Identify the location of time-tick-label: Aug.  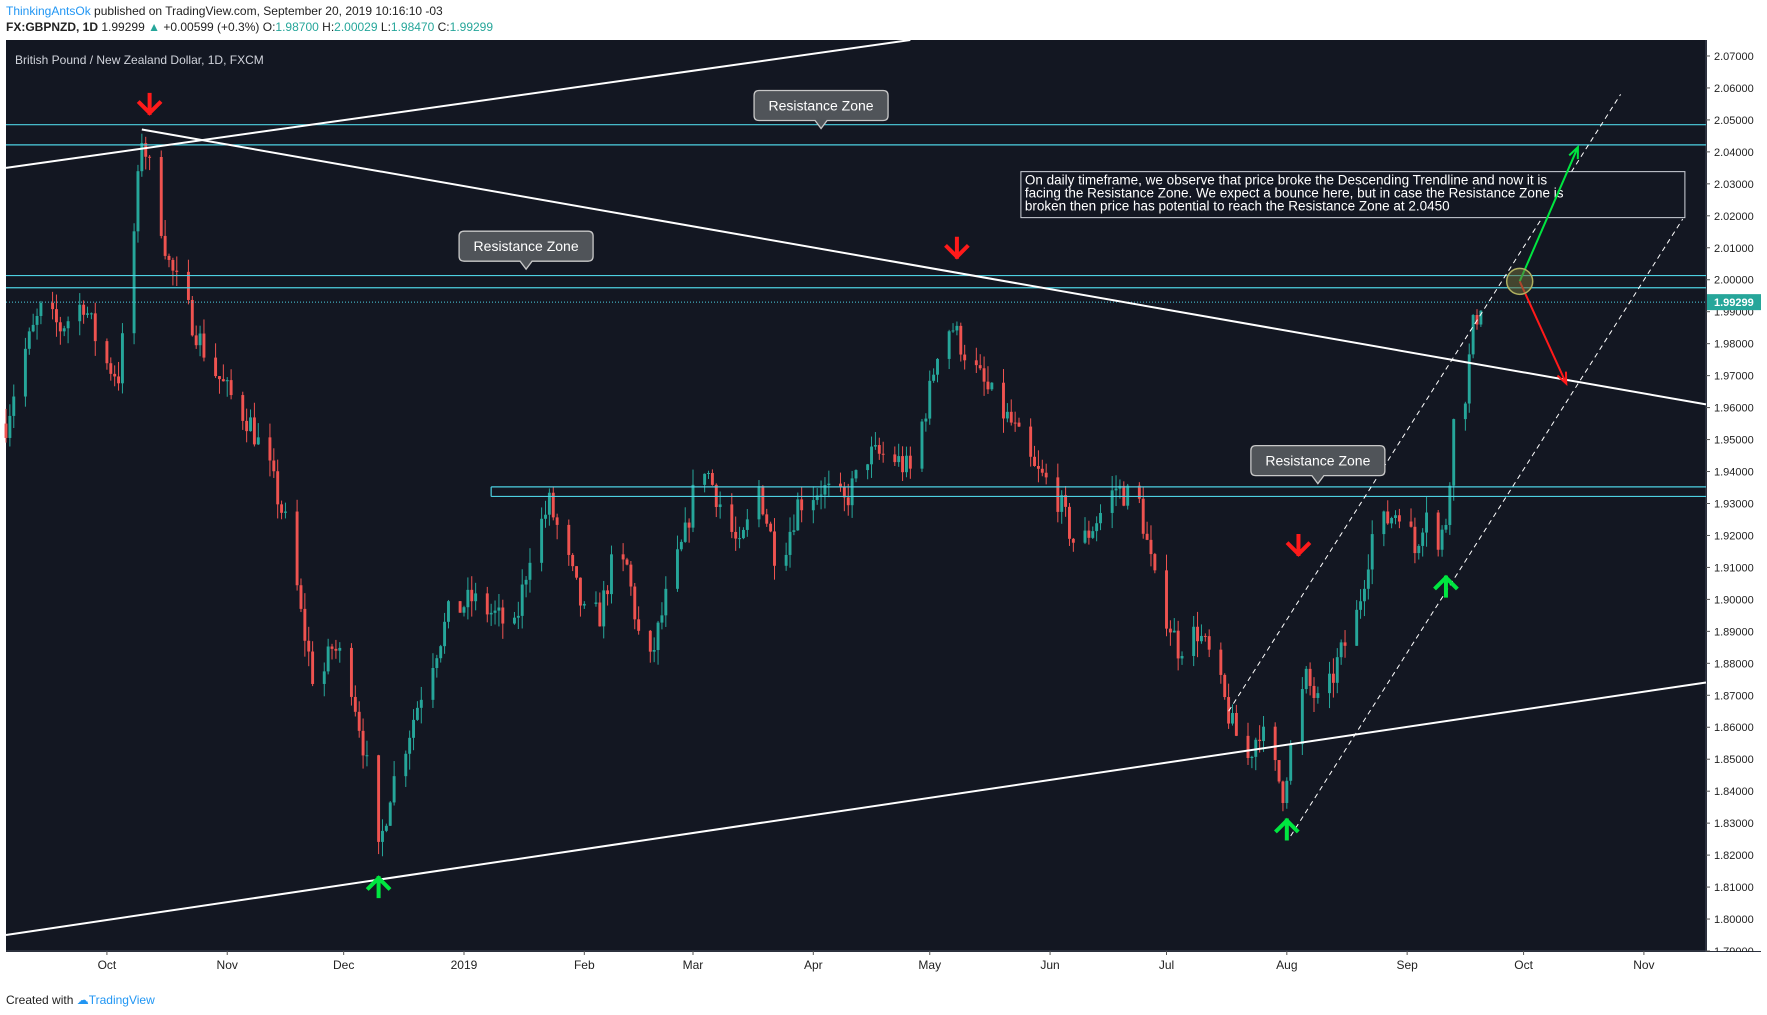
(1286, 965).